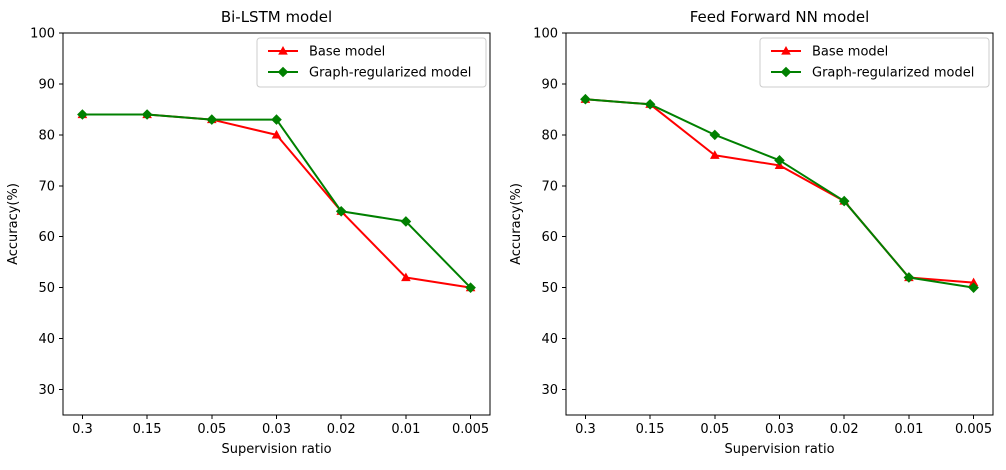 The height and width of the screenshot is (470, 1006). What do you see at coordinates (780, 17) in the screenshot?
I see `chart-title: Feed Forward NN model` at bounding box center [780, 17].